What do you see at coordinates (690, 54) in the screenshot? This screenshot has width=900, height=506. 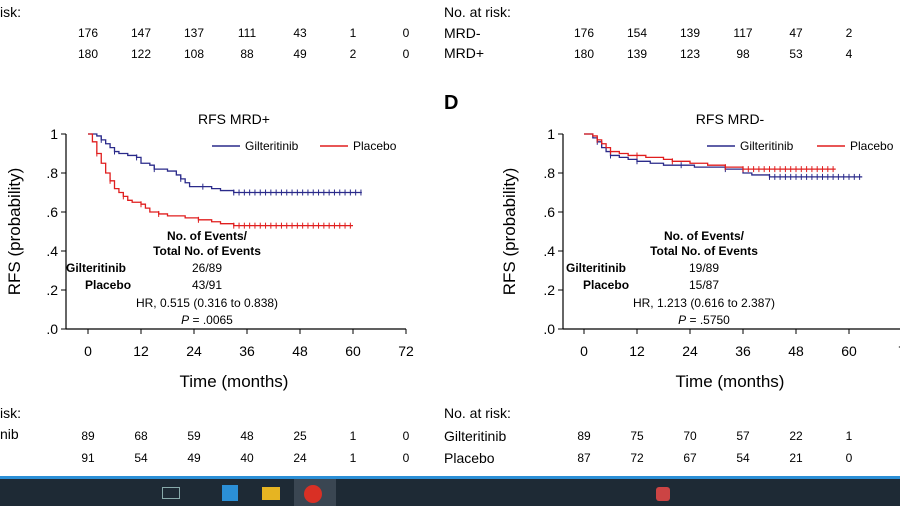 I see `risk-num-tr-r1-c2: 123` at bounding box center [690, 54].